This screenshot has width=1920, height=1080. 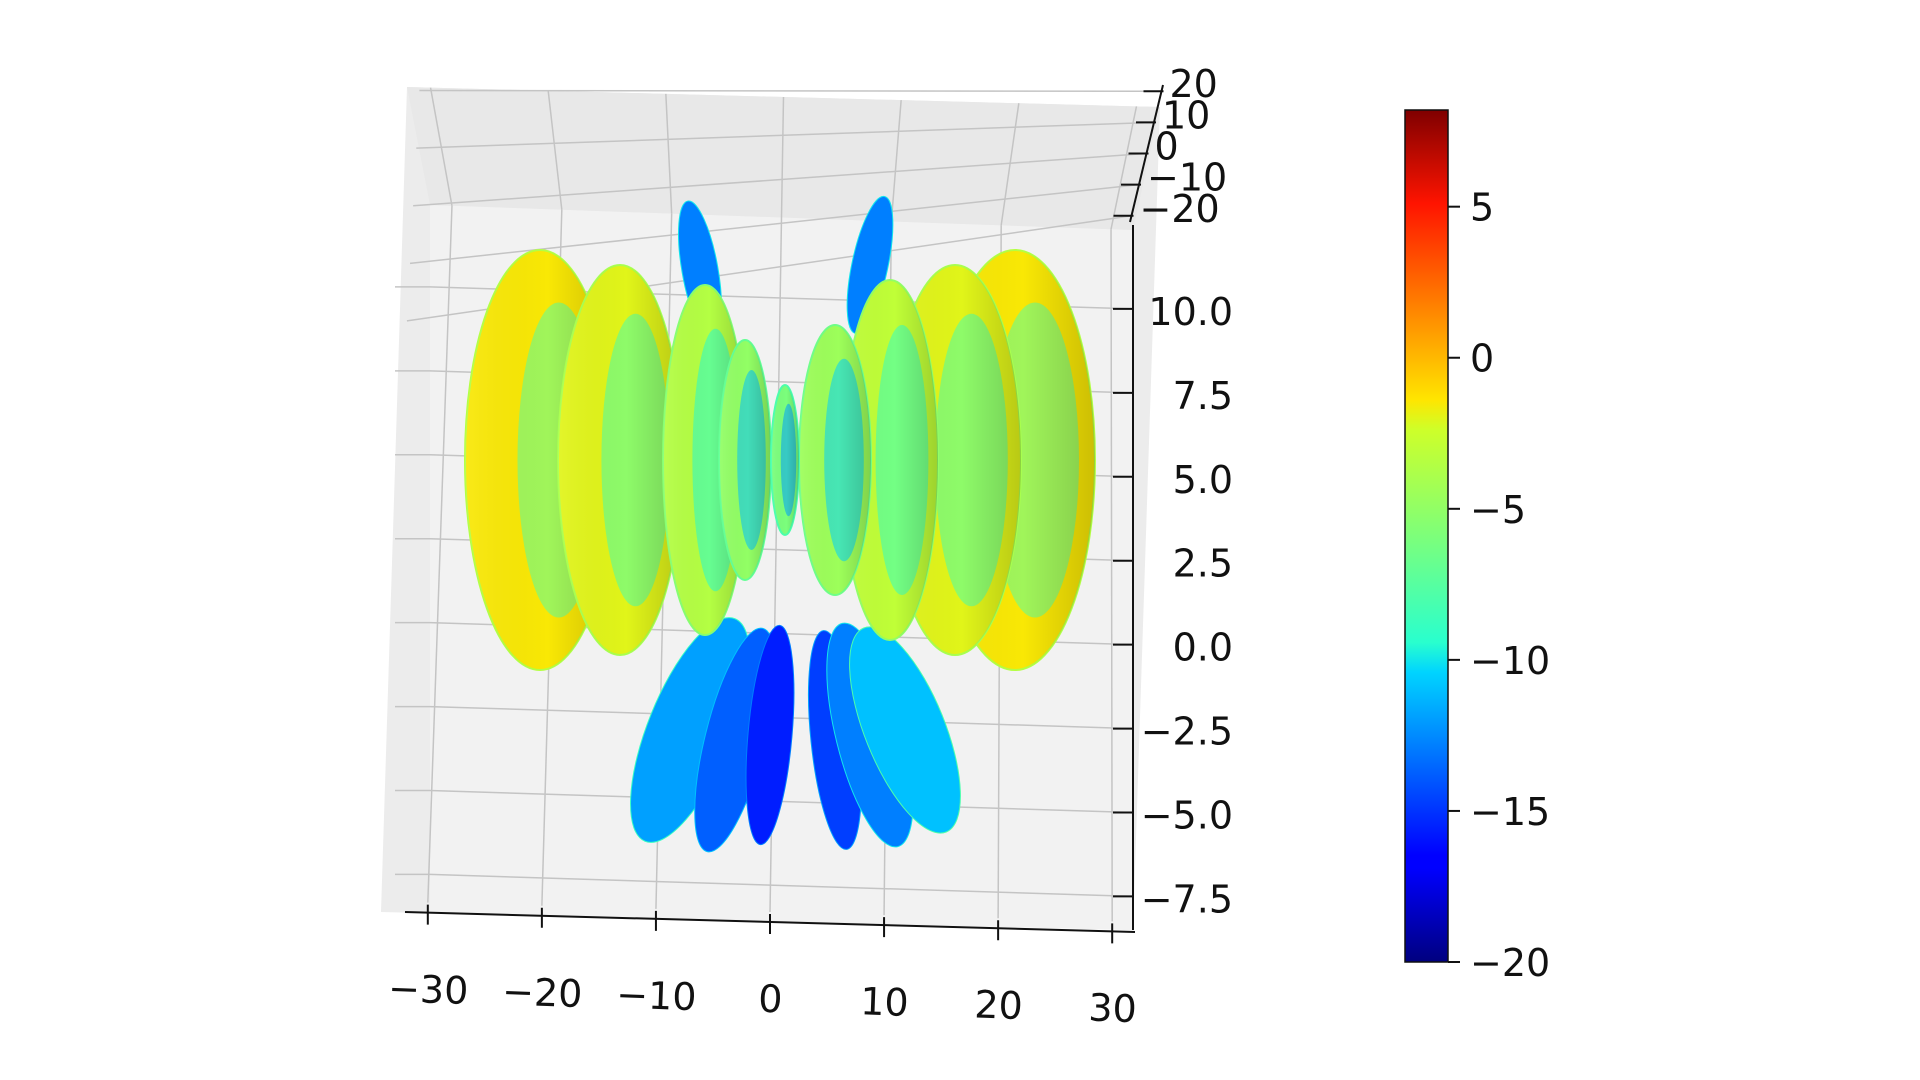 I want to click on x-axis: −30 −20 −10 0 10 20 30, so click(x=762, y=968).